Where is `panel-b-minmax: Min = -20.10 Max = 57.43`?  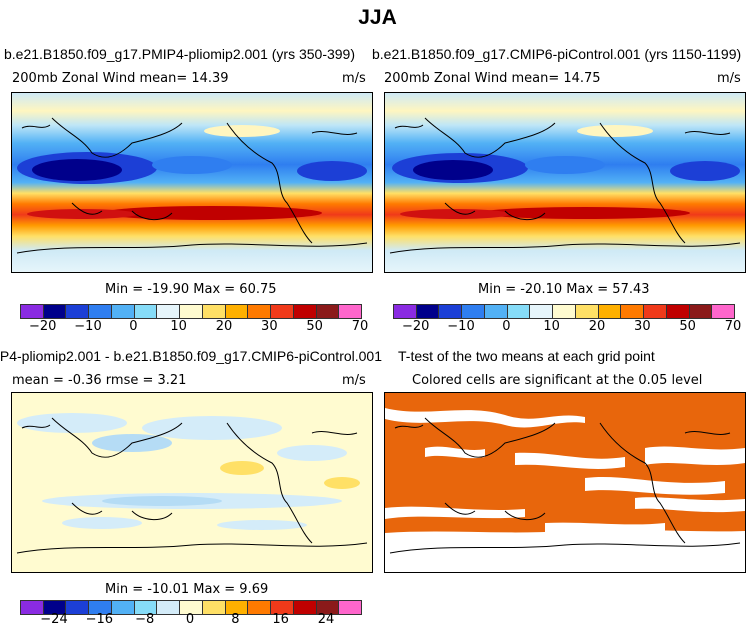
panel-b-minmax: Min = -20.10 Max = 57.43 is located at coordinates (564, 289).